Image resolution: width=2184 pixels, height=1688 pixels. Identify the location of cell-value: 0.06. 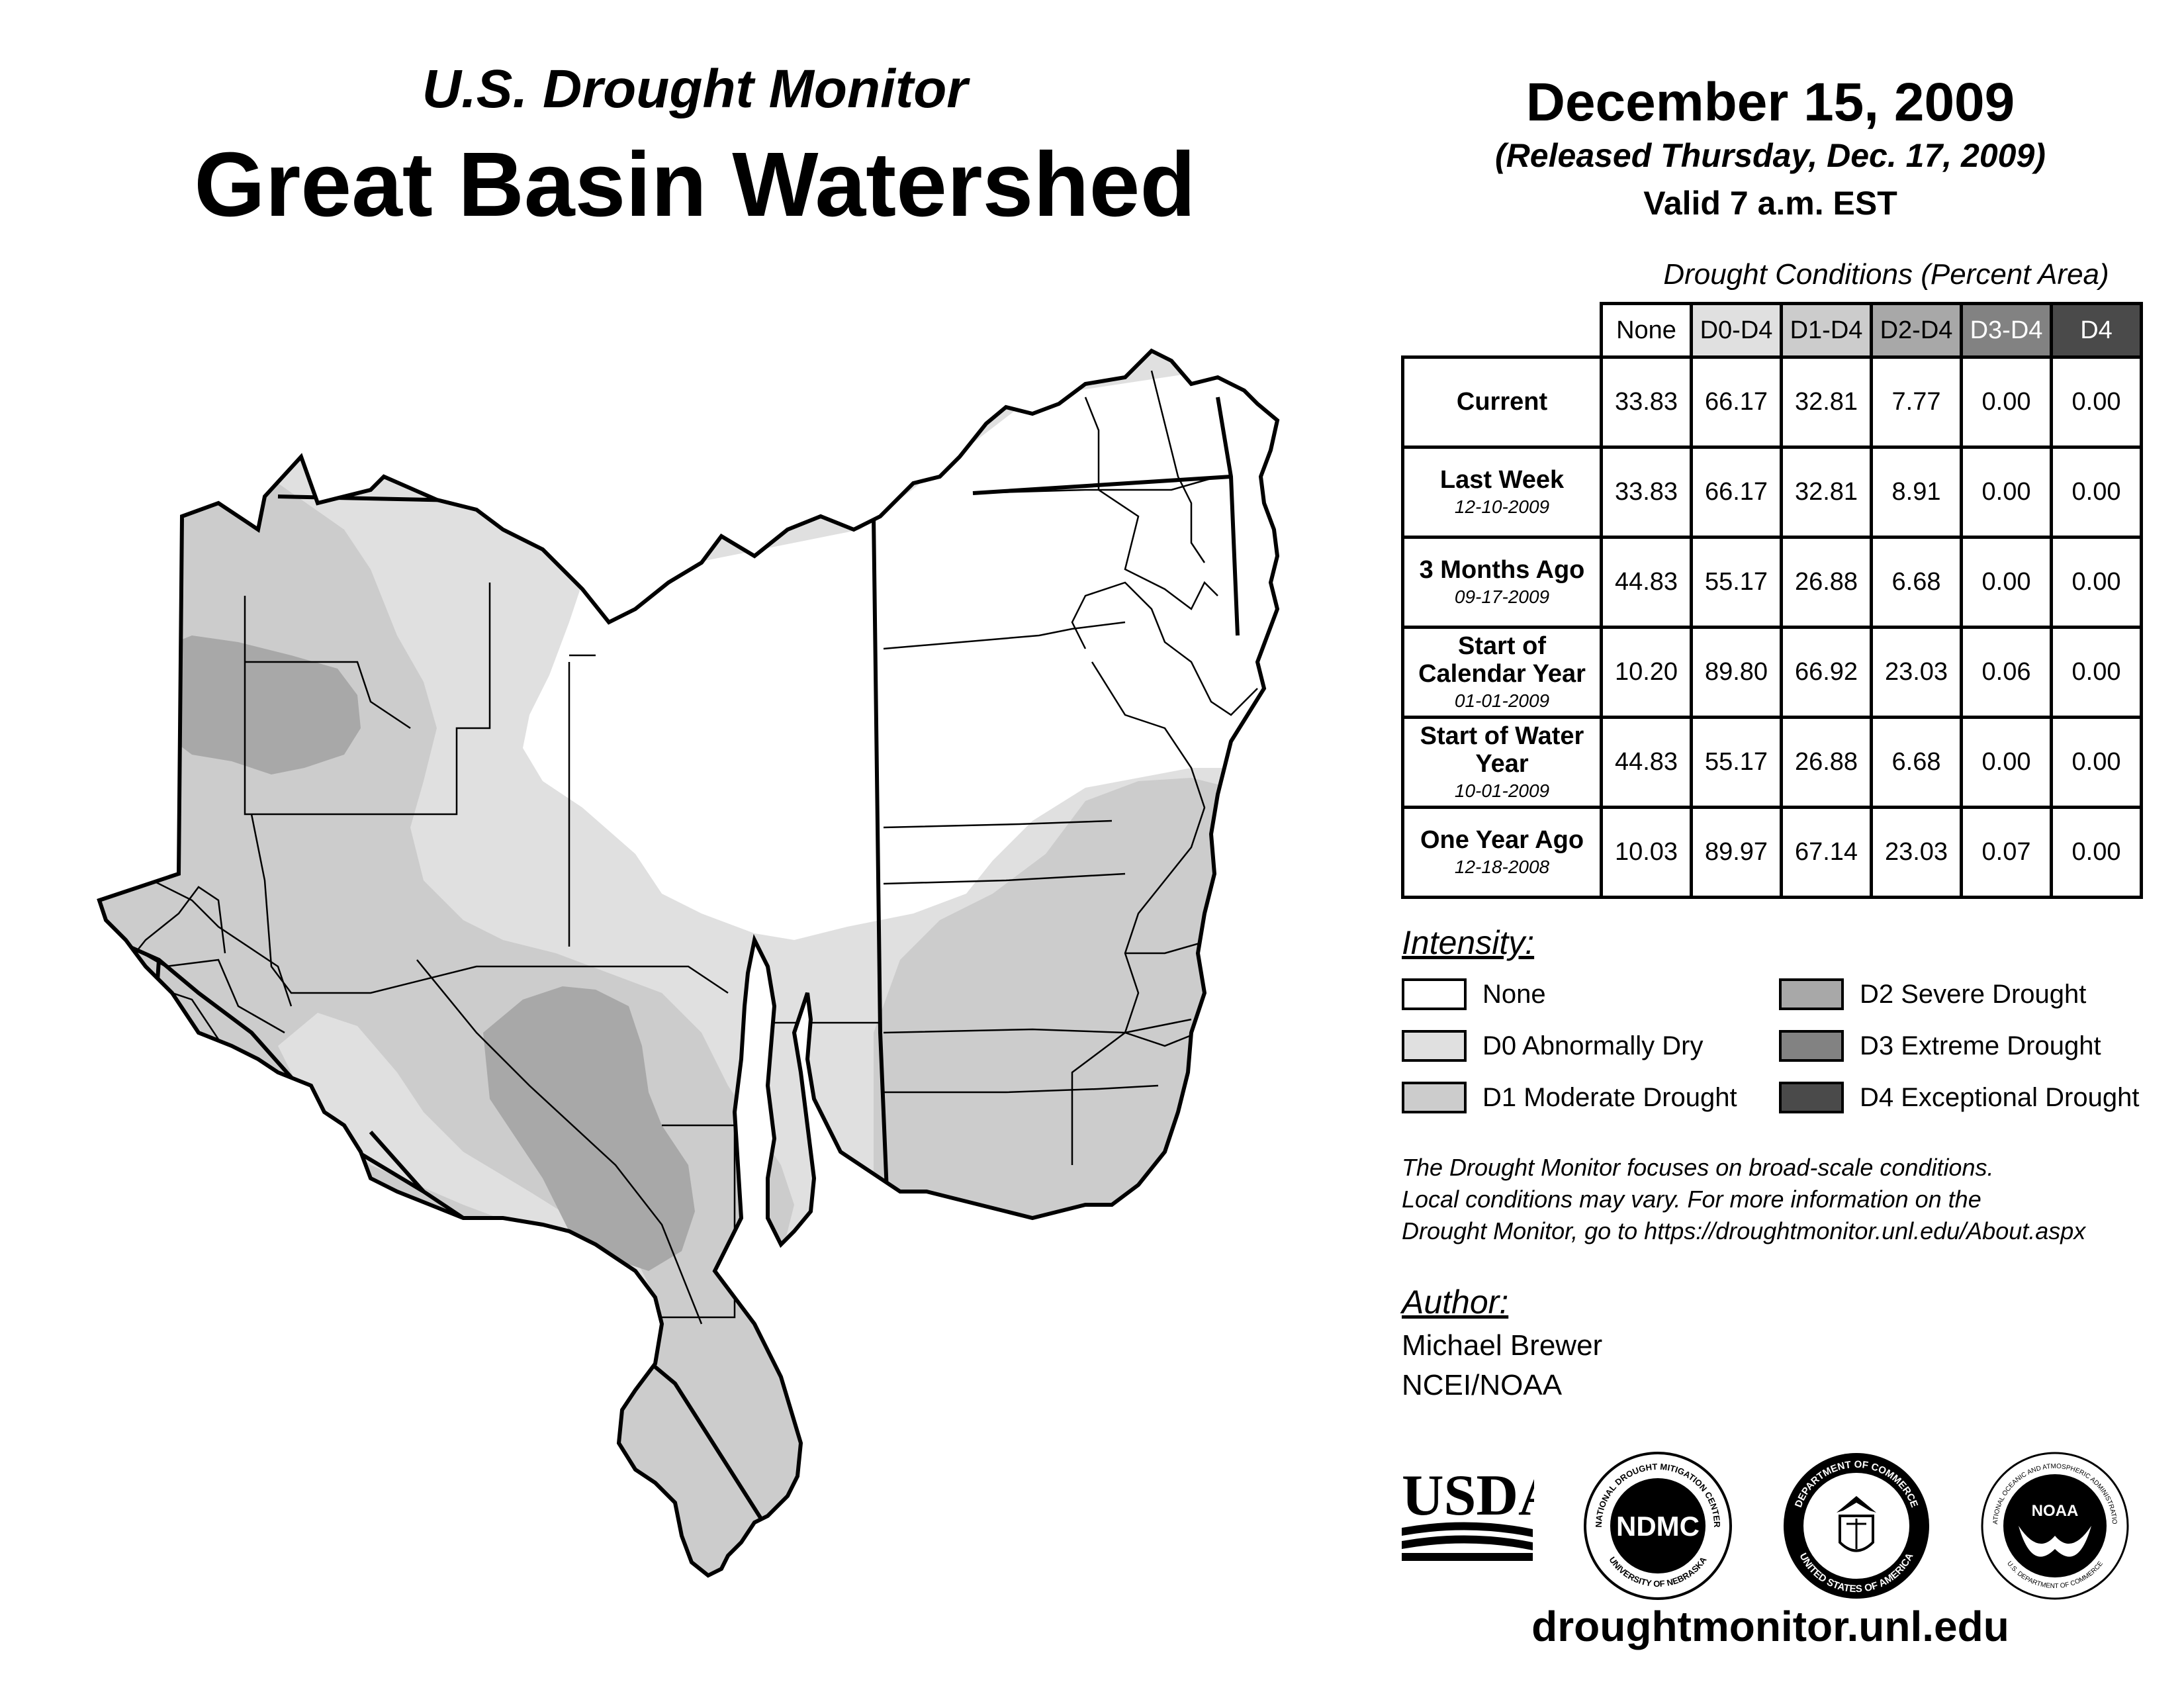
(2006, 672).